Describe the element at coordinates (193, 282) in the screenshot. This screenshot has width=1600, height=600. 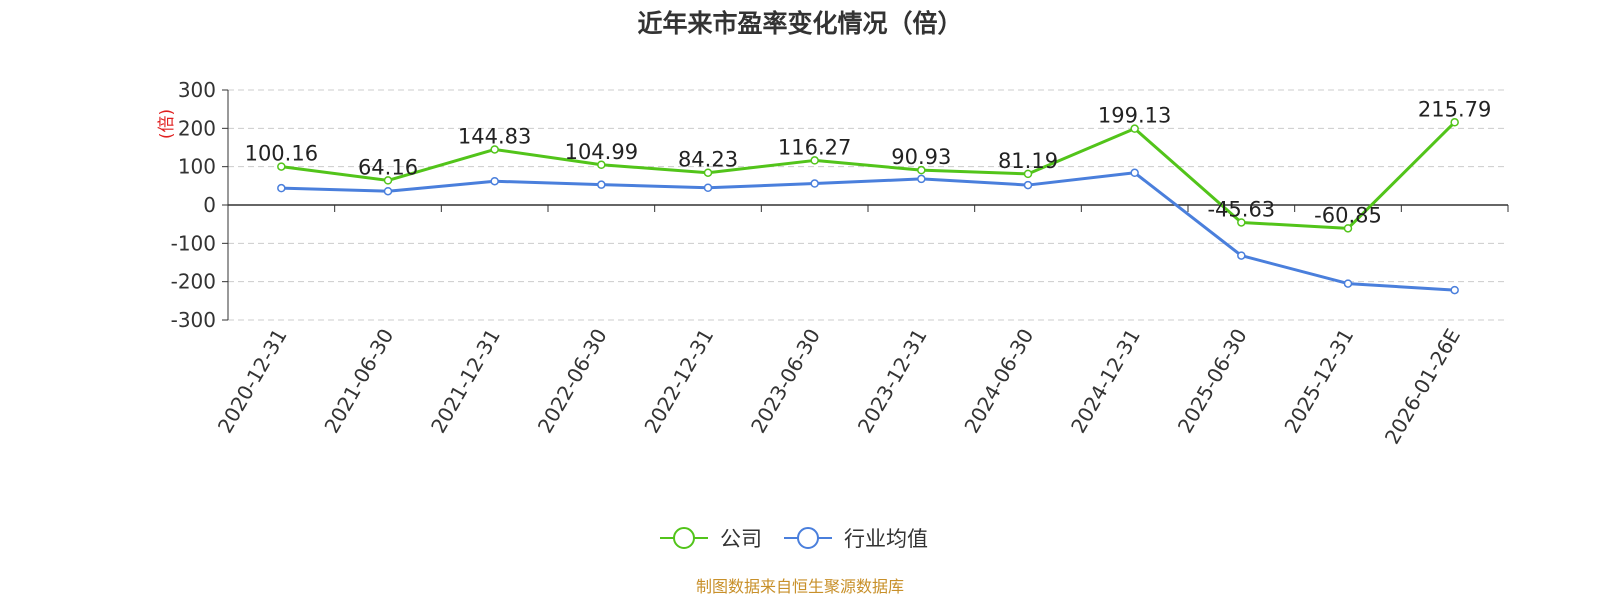
I see `y-tick-label: -200` at that location.